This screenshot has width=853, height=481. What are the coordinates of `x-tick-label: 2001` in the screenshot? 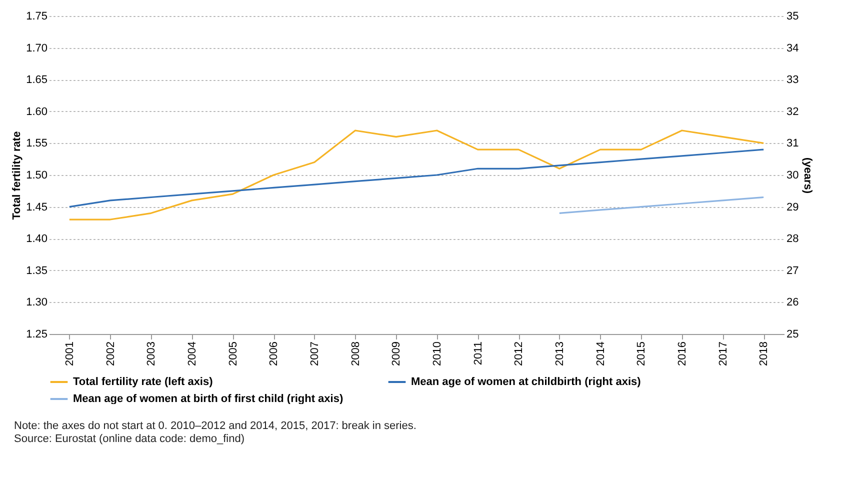 It's located at (70, 354).